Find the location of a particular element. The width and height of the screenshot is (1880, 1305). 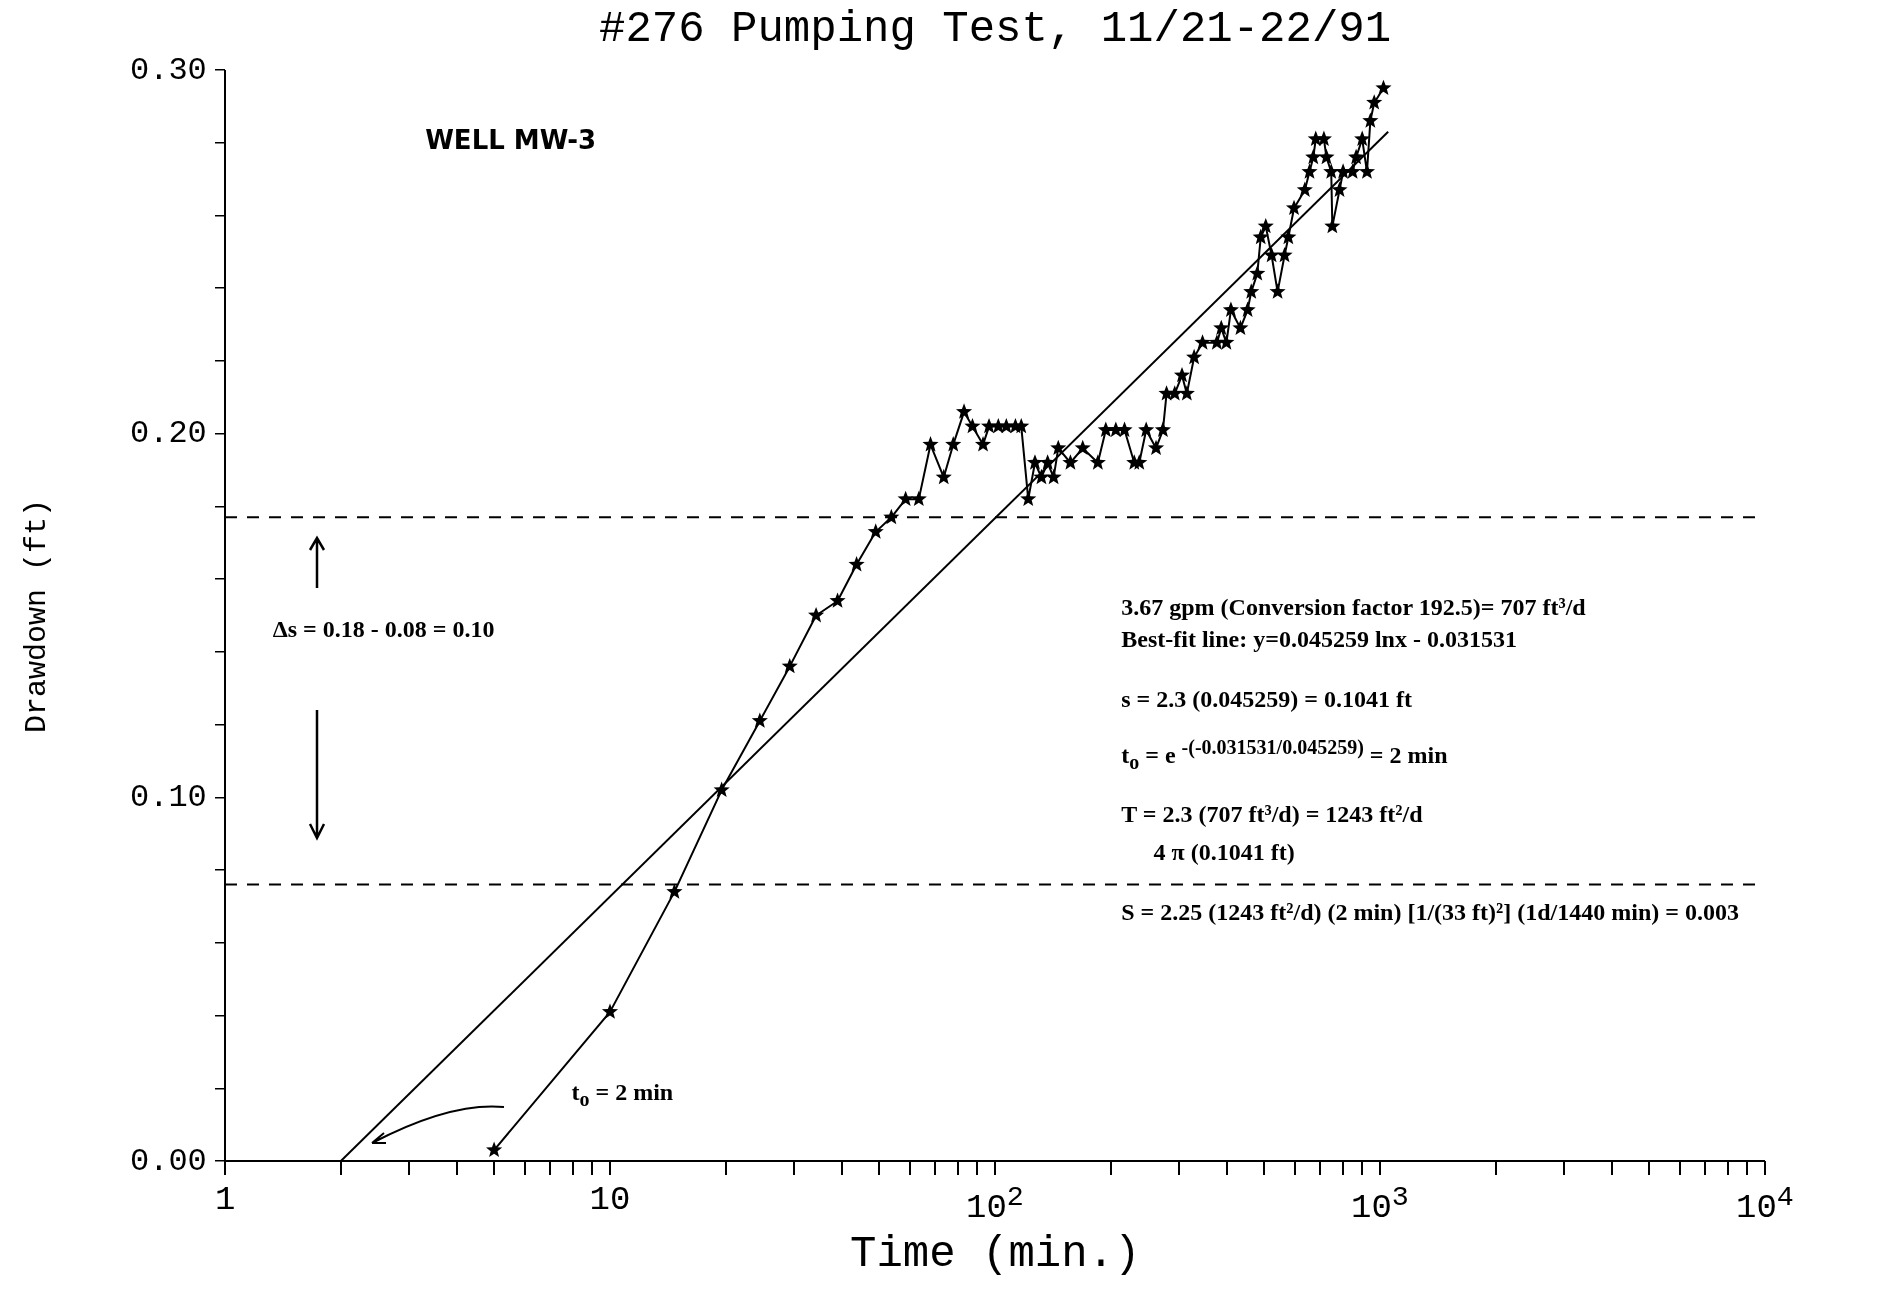

annotation: 3.67 gpm (Conversion factor 192.5)= 707 ft³/d is located at coordinates (1353, 607).